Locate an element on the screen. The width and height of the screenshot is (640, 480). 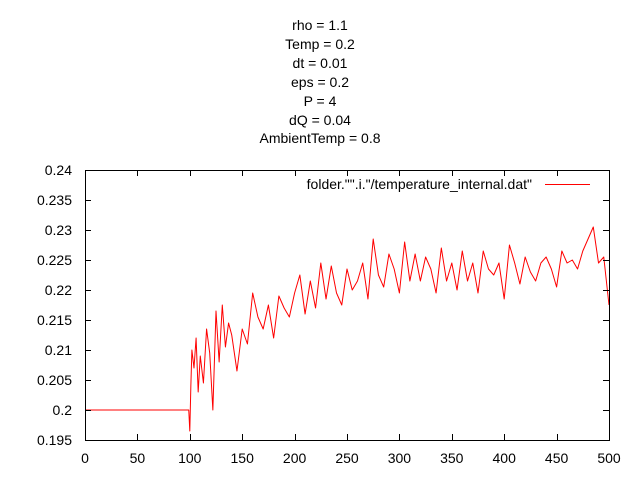
y-tick-label: 0.21 is located at coordinates (58, 350).